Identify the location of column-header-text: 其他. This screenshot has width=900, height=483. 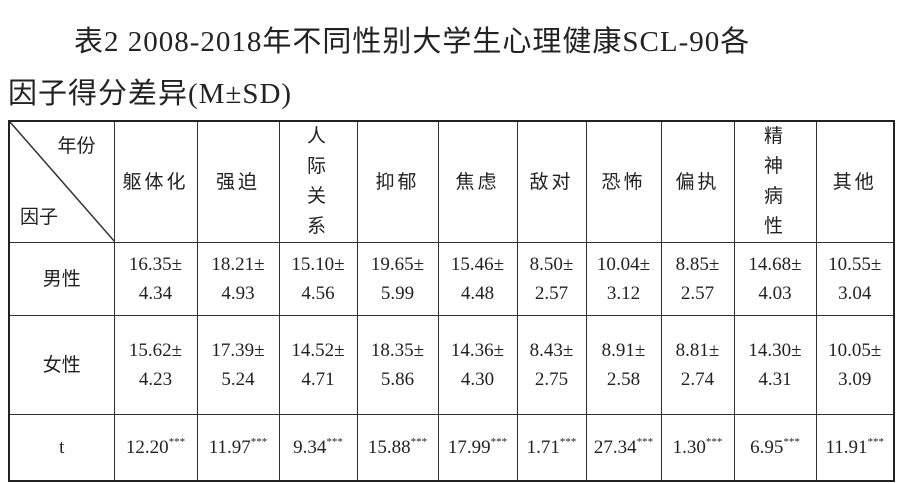
(854, 182).